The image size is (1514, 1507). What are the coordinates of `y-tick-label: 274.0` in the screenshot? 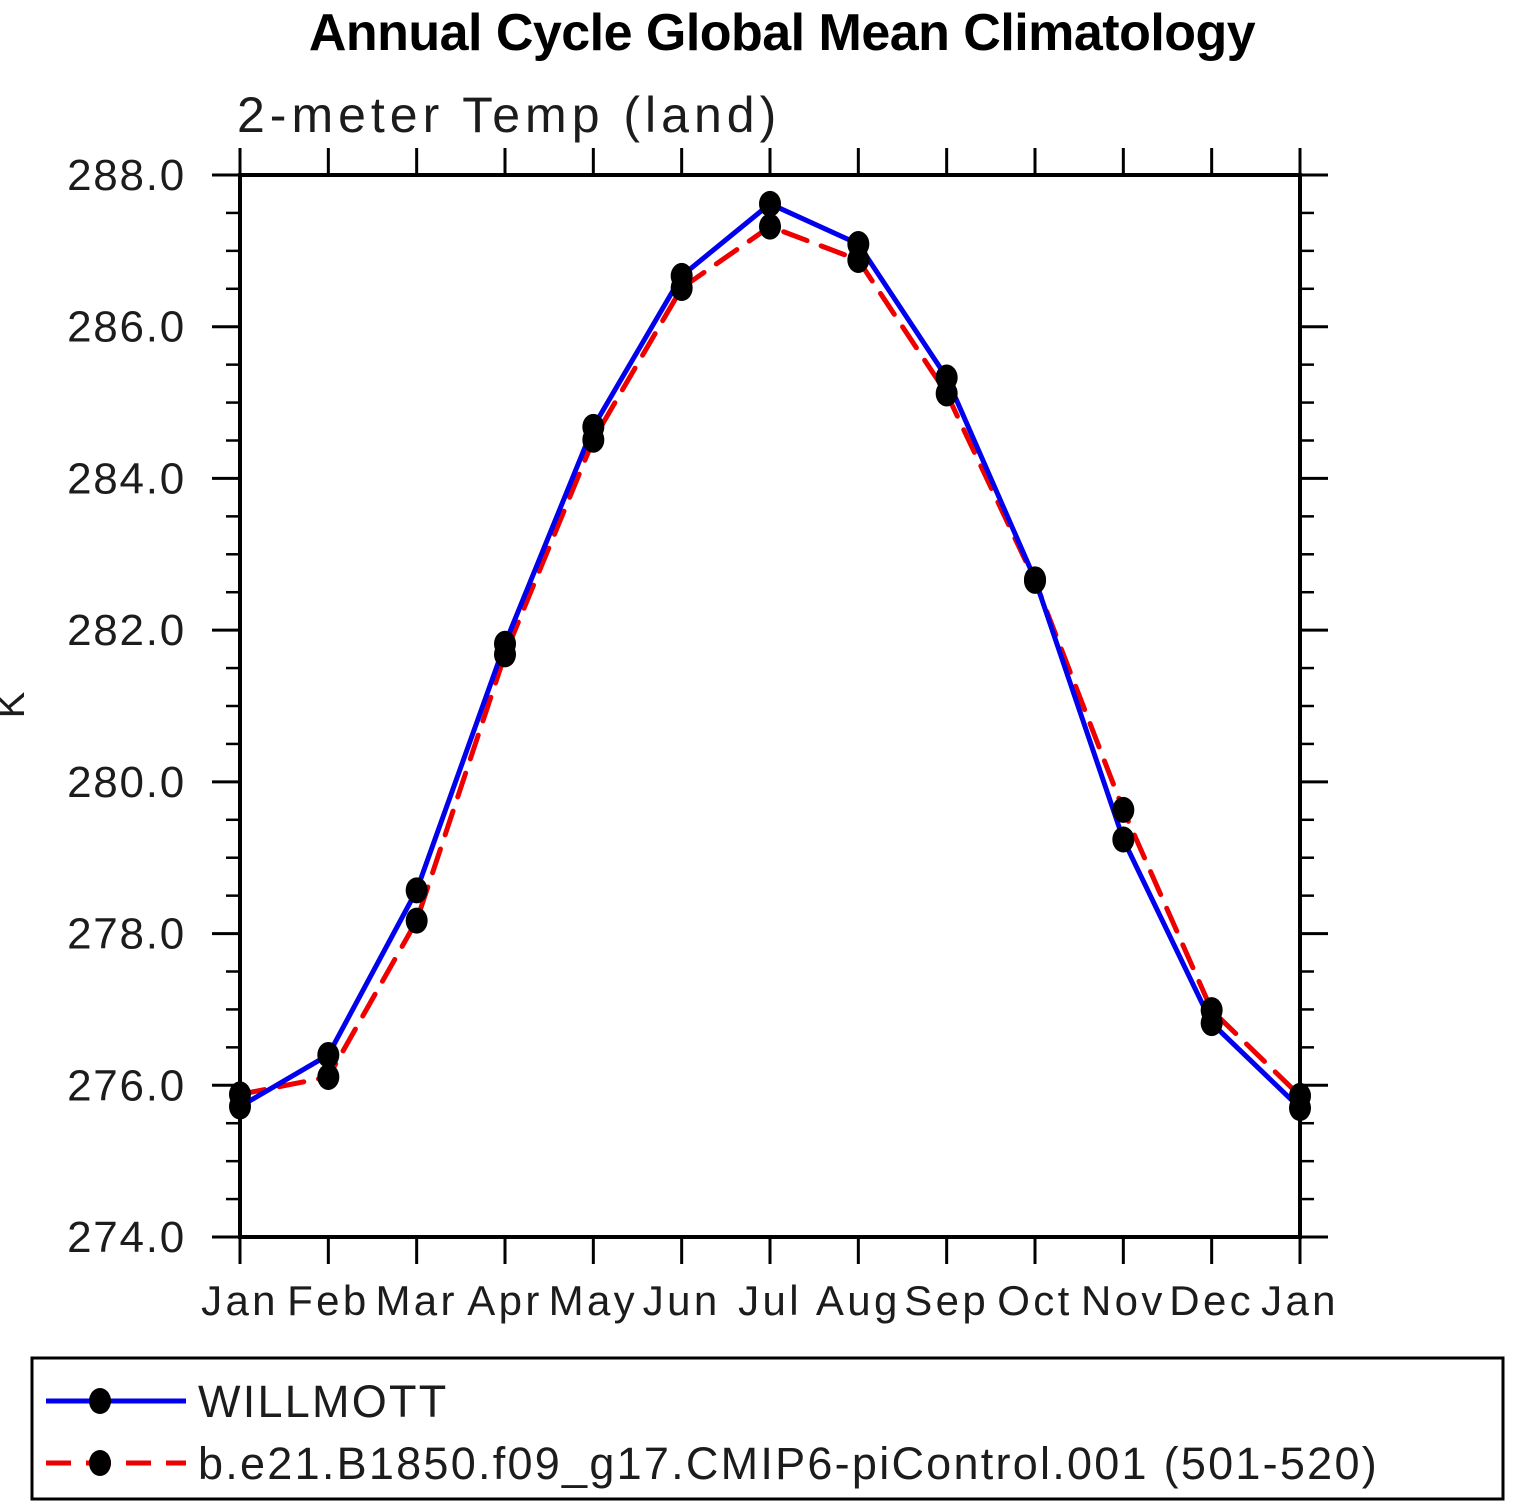 It's located at (126, 1237).